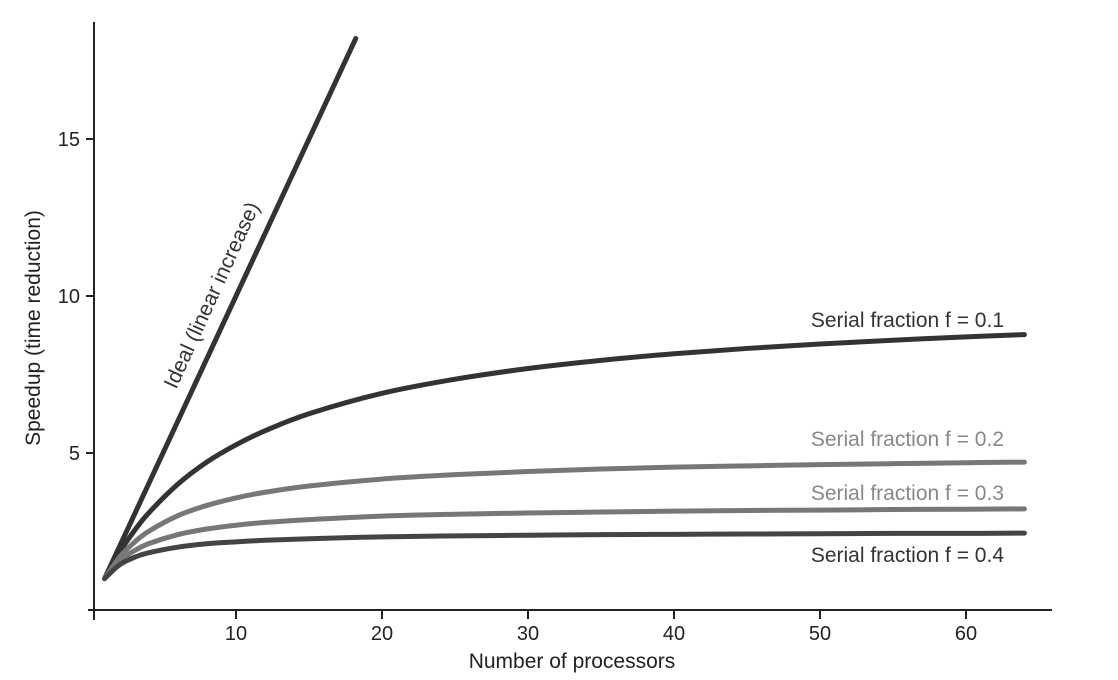  Describe the element at coordinates (382, 634) in the screenshot. I see `x-tick-label: 20` at that location.